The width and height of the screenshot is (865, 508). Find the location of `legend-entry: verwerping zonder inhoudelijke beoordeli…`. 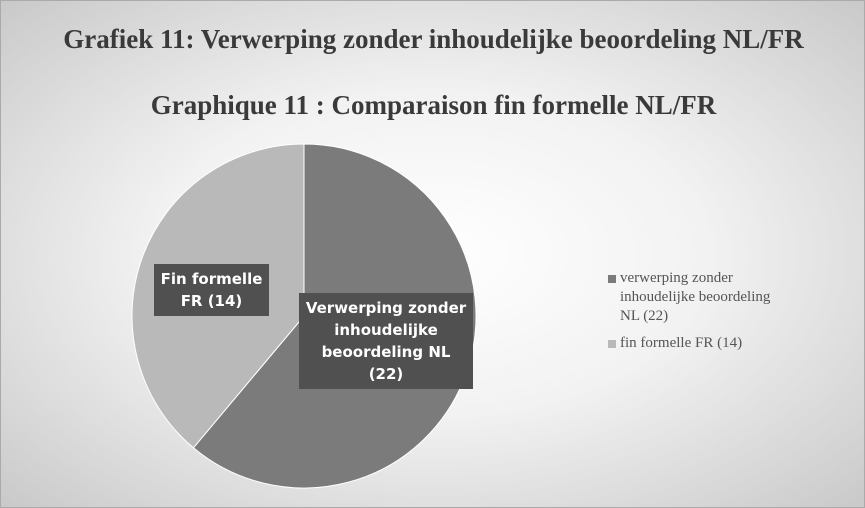

legend-entry: verwerping zonder inhoudelijke beoordeli… is located at coordinates (698, 297).